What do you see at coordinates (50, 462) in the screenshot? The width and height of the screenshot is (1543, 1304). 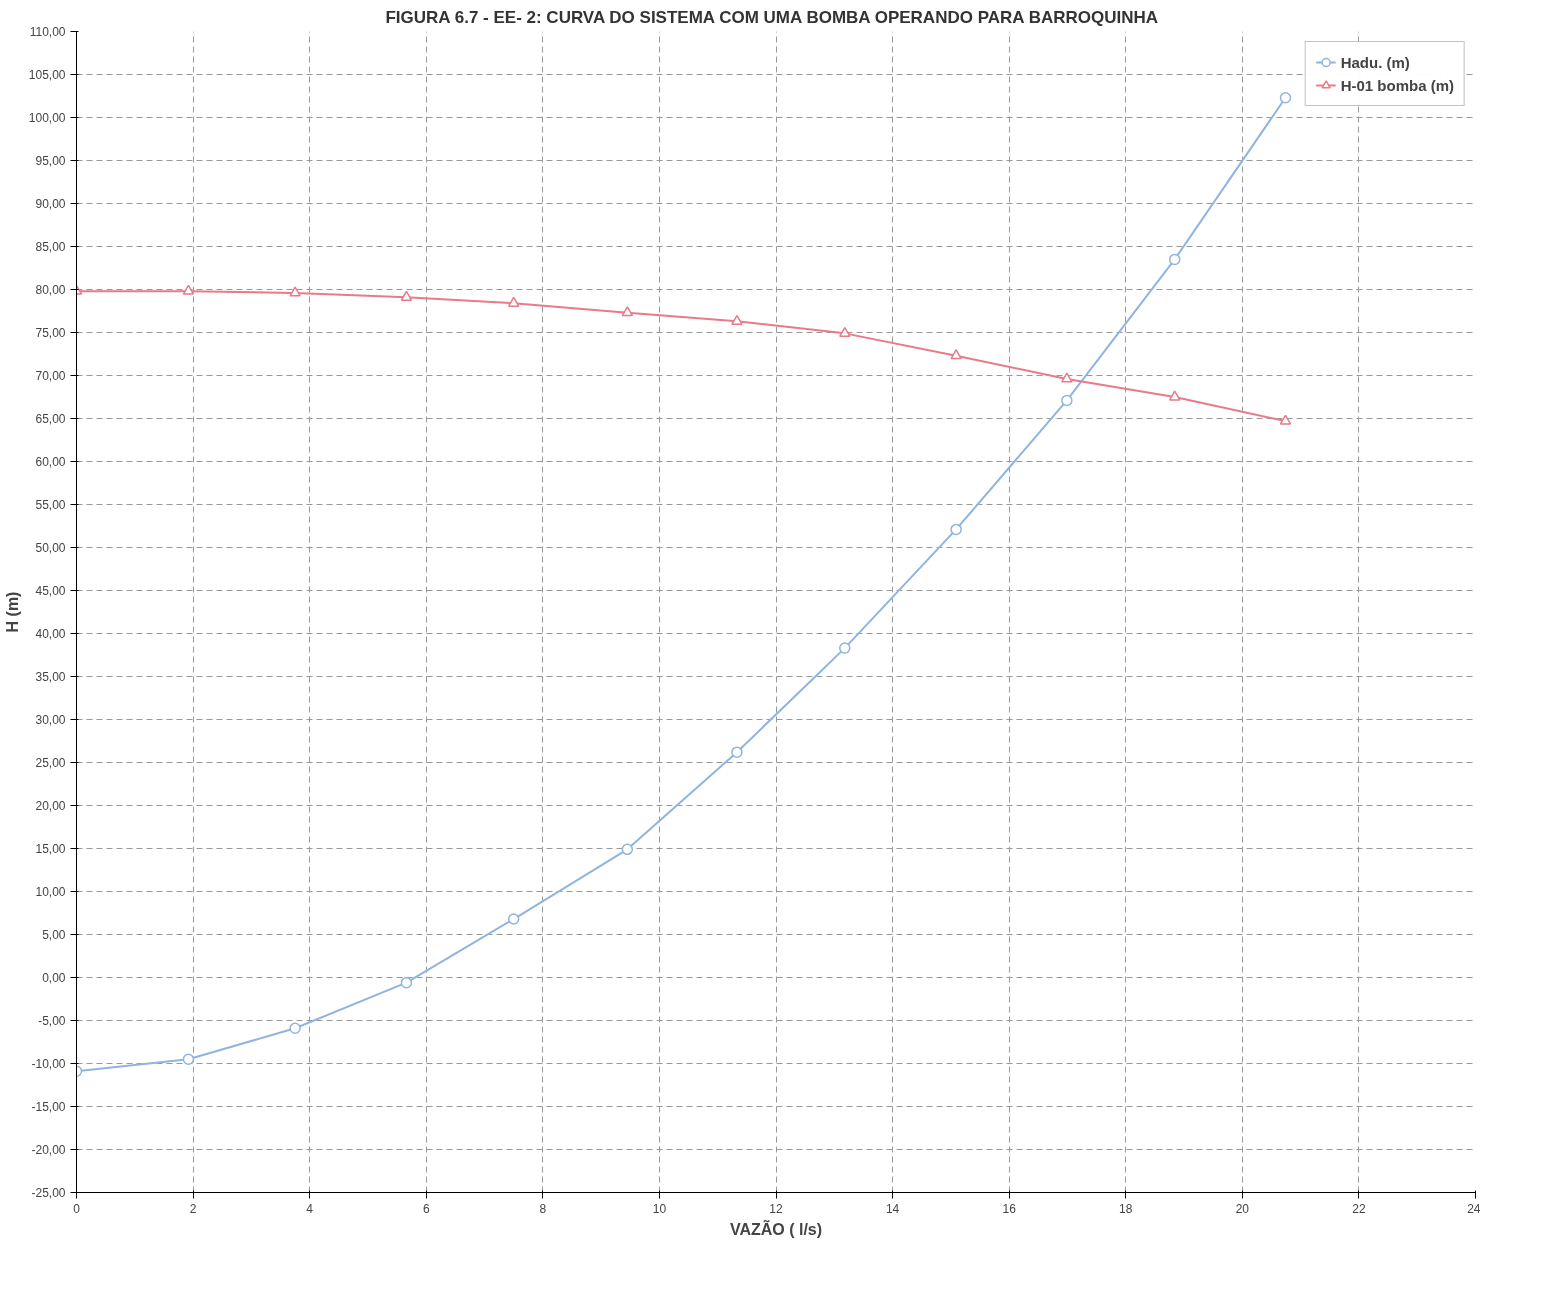 I see `y-tick-label: 60,00` at bounding box center [50, 462].